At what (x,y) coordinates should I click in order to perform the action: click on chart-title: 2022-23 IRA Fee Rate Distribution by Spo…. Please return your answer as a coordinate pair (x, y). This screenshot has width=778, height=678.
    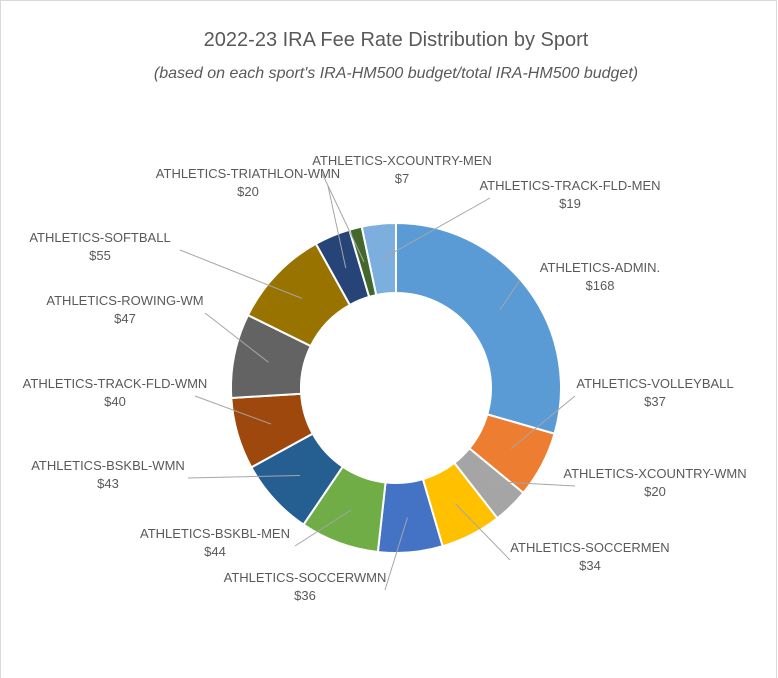
    Looking at the image, I should click on (396, 40).